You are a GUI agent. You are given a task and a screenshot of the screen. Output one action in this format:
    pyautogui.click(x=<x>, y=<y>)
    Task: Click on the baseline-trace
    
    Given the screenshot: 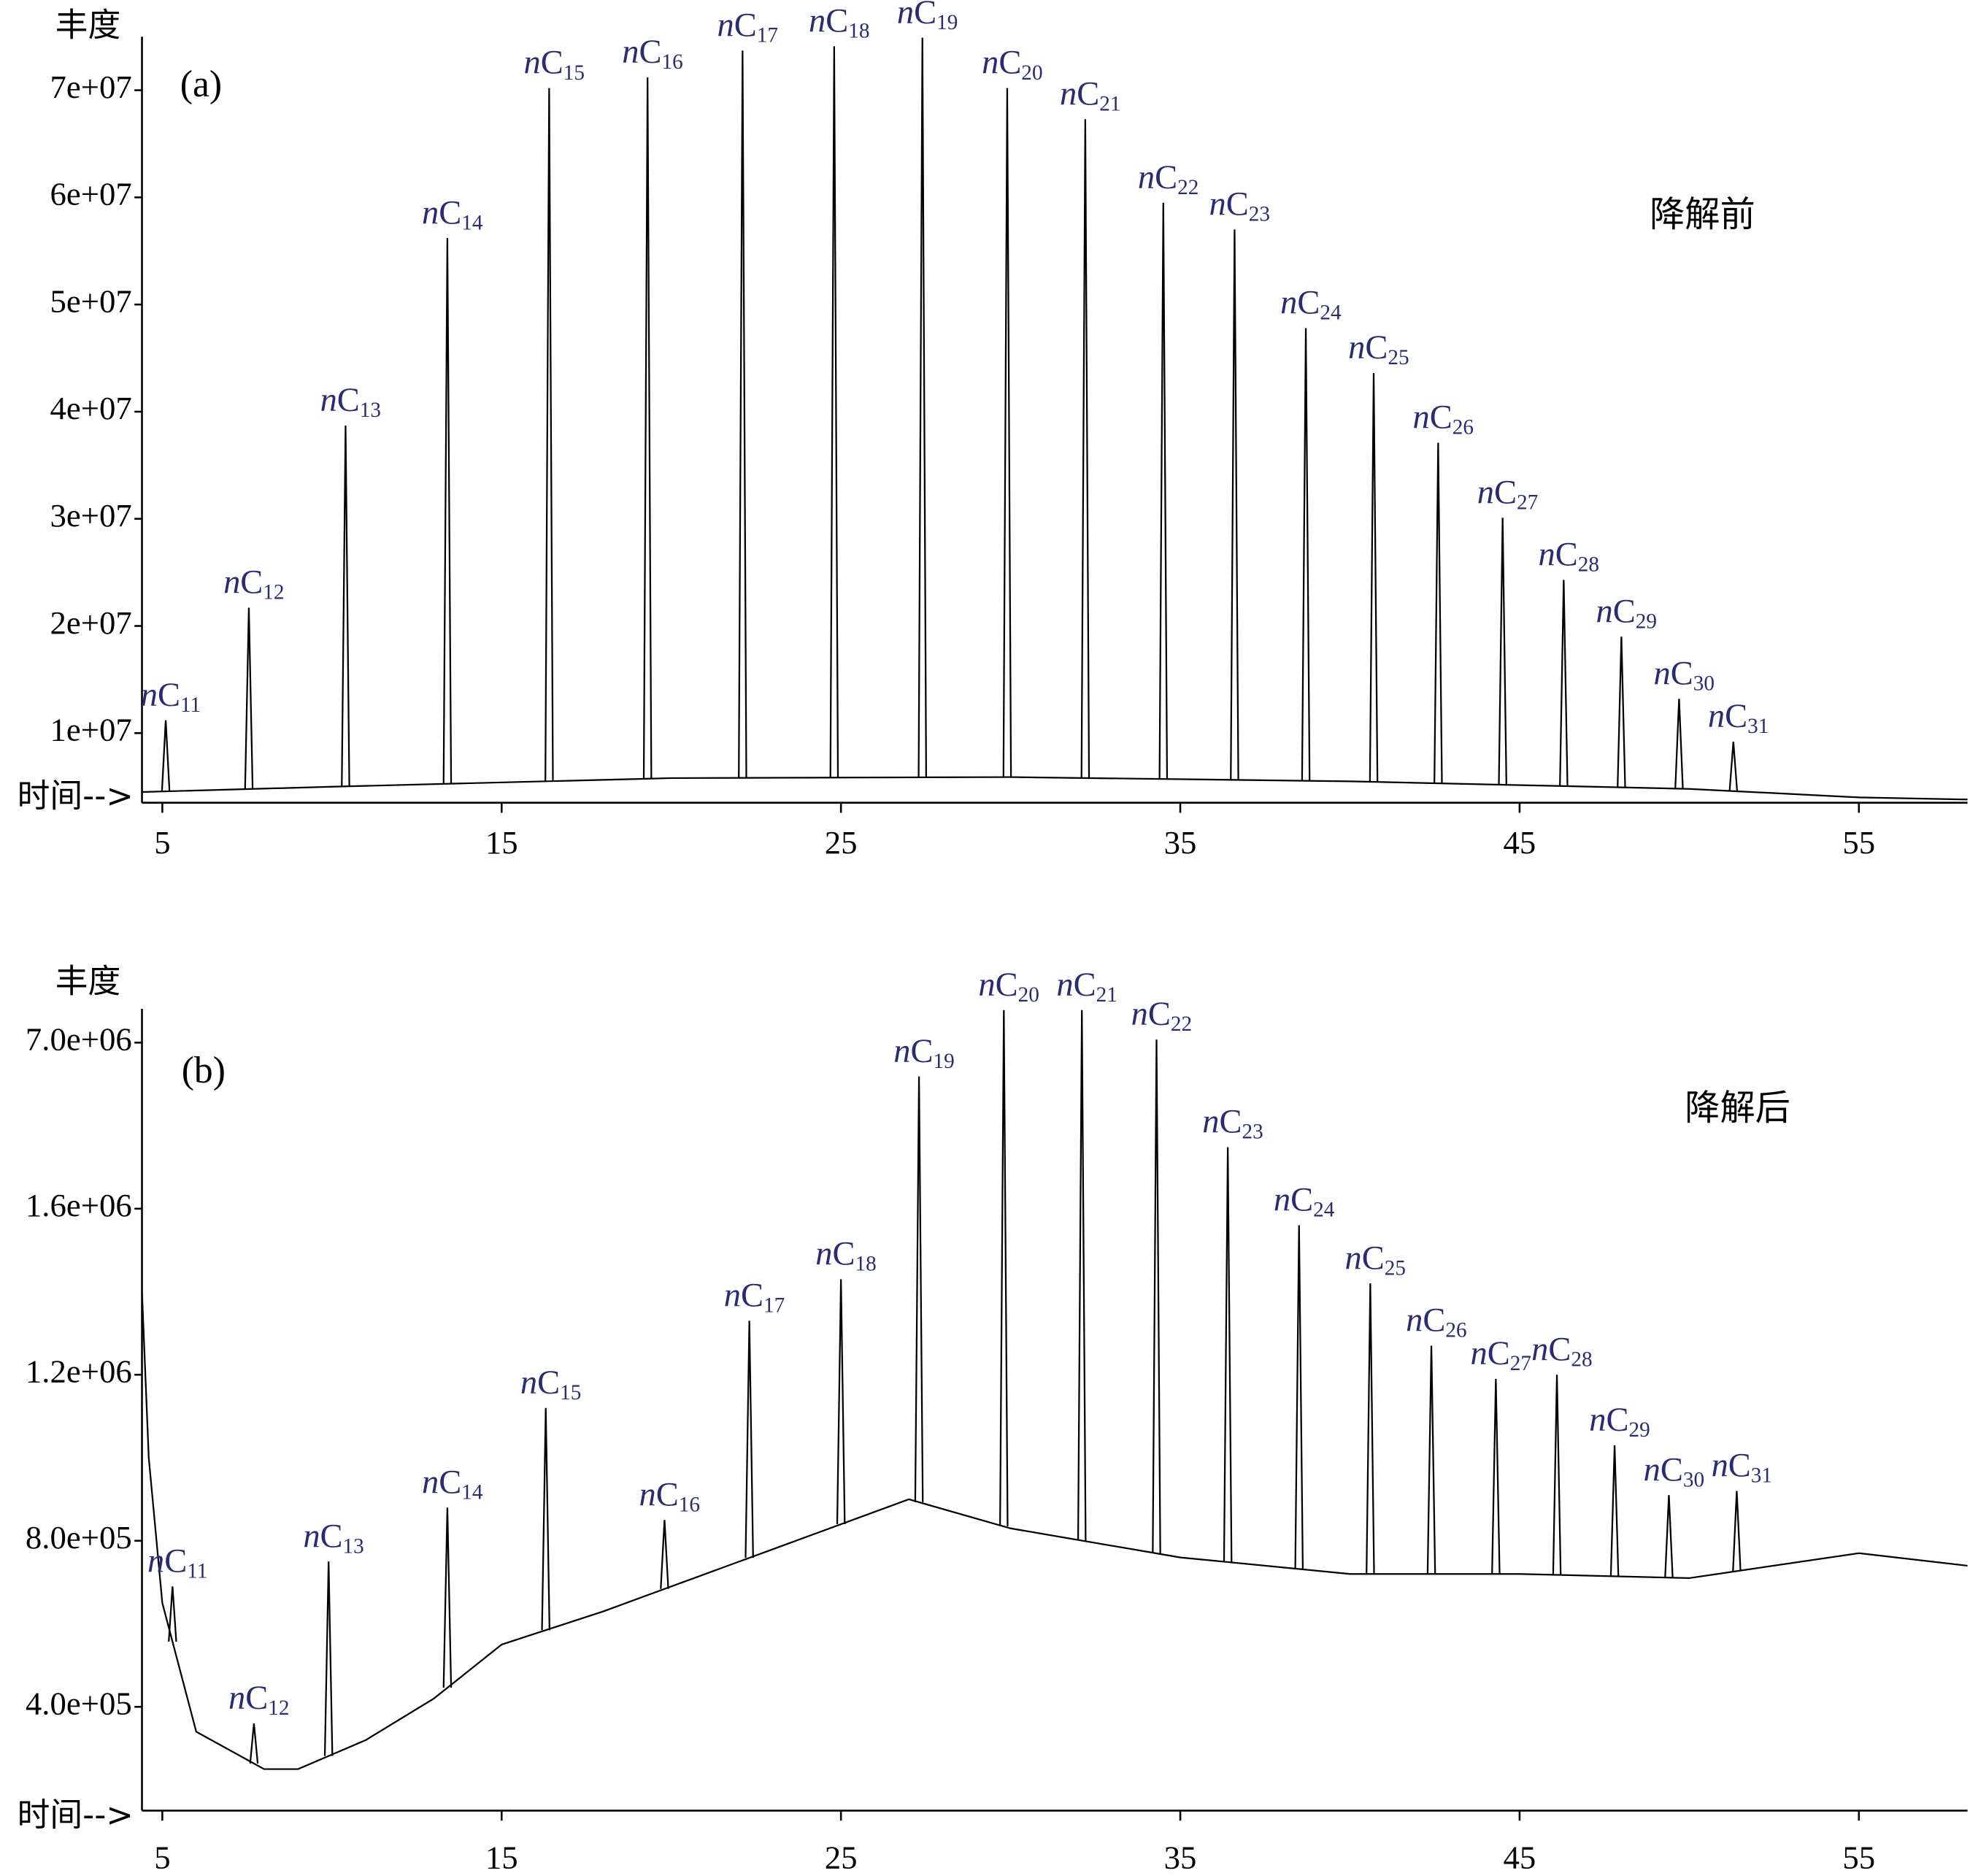 What is the action you would take?
    pyautogui.click(x=1055, y=788)
    